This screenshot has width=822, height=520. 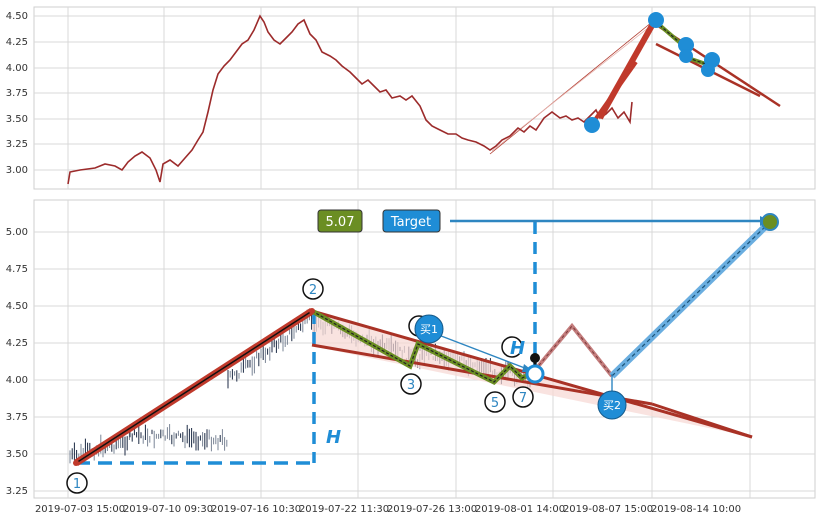 I want to click on detail-ytick-0: 3.25, so click(x=17, y=491).